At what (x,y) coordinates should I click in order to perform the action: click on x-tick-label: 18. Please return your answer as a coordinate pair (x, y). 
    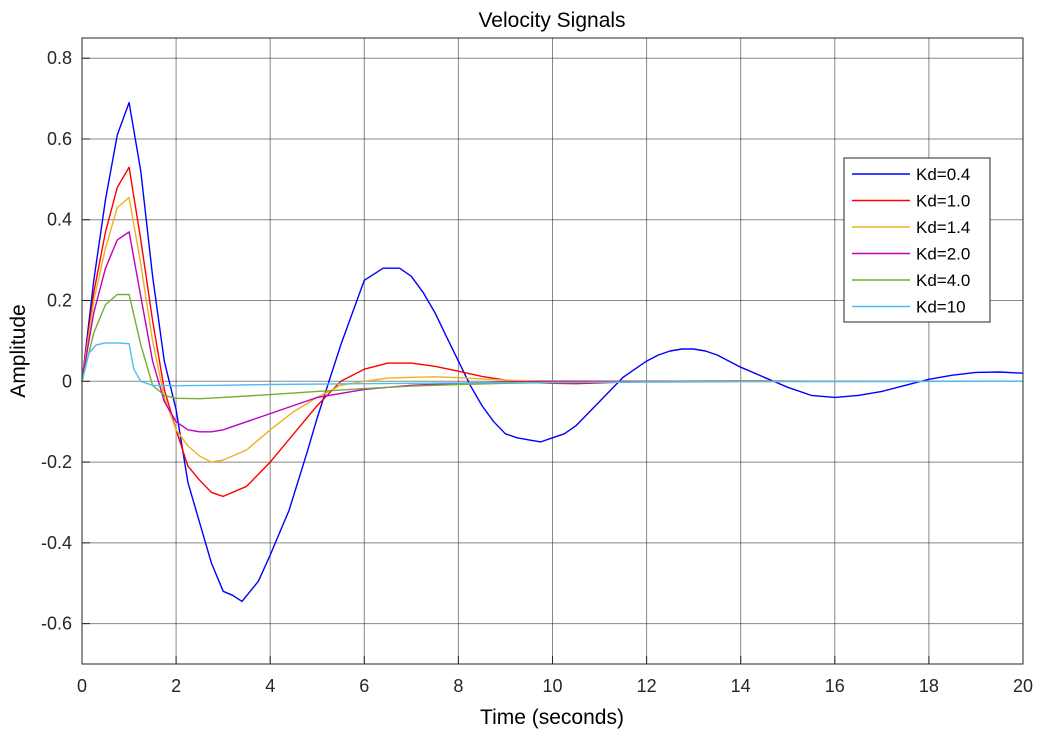
    Looking at the image, I should click on (929, 686).